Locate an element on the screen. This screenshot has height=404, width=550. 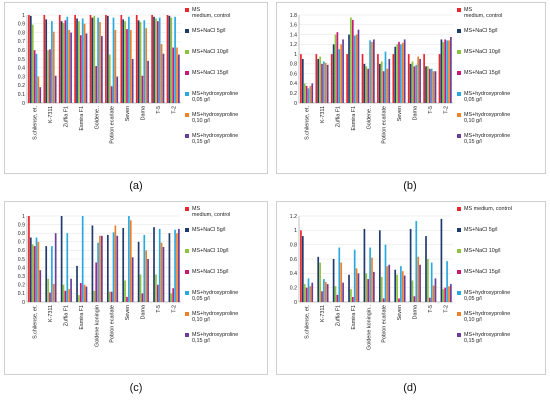
category-label: Seven is located at coordinates (128, 312).